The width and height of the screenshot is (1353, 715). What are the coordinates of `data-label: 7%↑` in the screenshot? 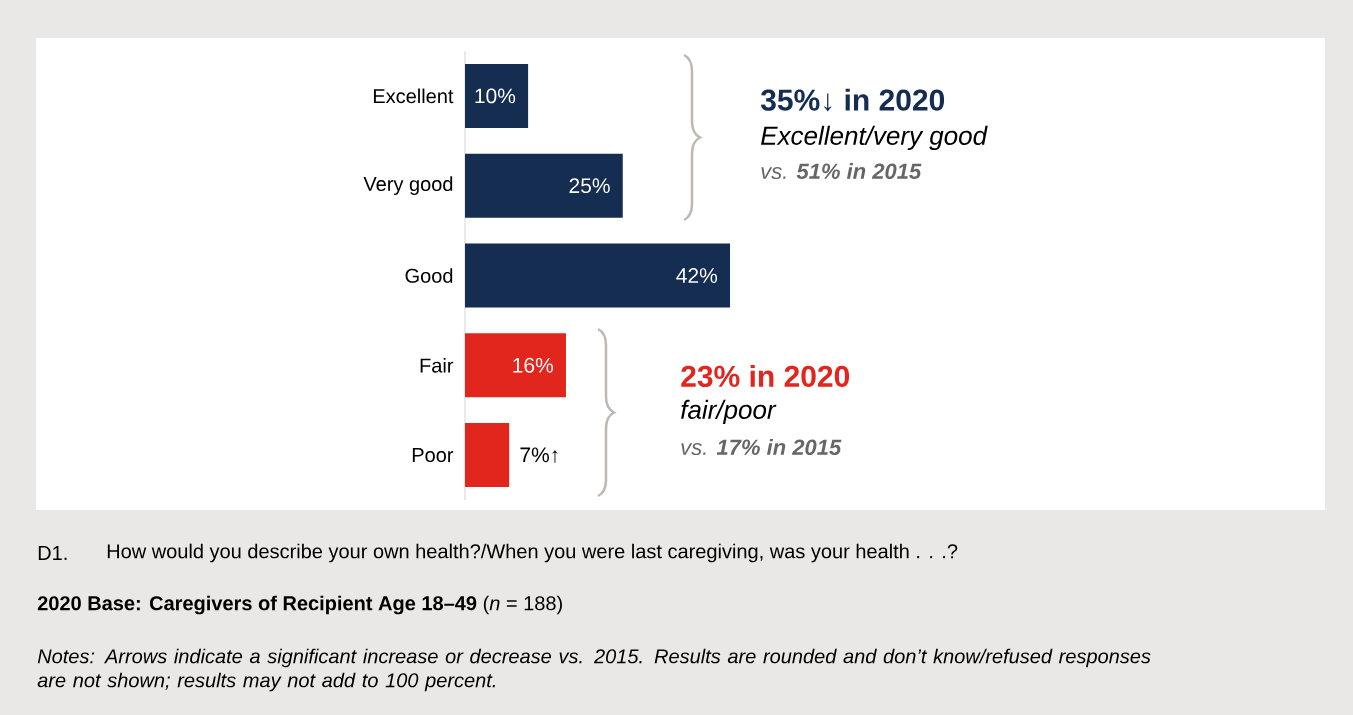 It's located at (539, 455).